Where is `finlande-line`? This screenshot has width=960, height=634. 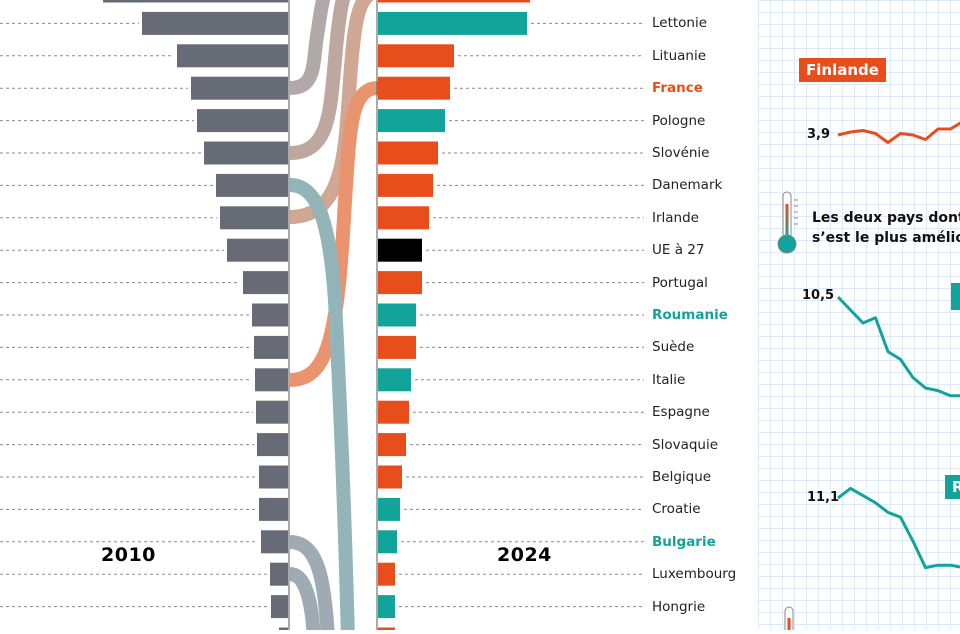 finlande-line is located at coordinates (898, 132).